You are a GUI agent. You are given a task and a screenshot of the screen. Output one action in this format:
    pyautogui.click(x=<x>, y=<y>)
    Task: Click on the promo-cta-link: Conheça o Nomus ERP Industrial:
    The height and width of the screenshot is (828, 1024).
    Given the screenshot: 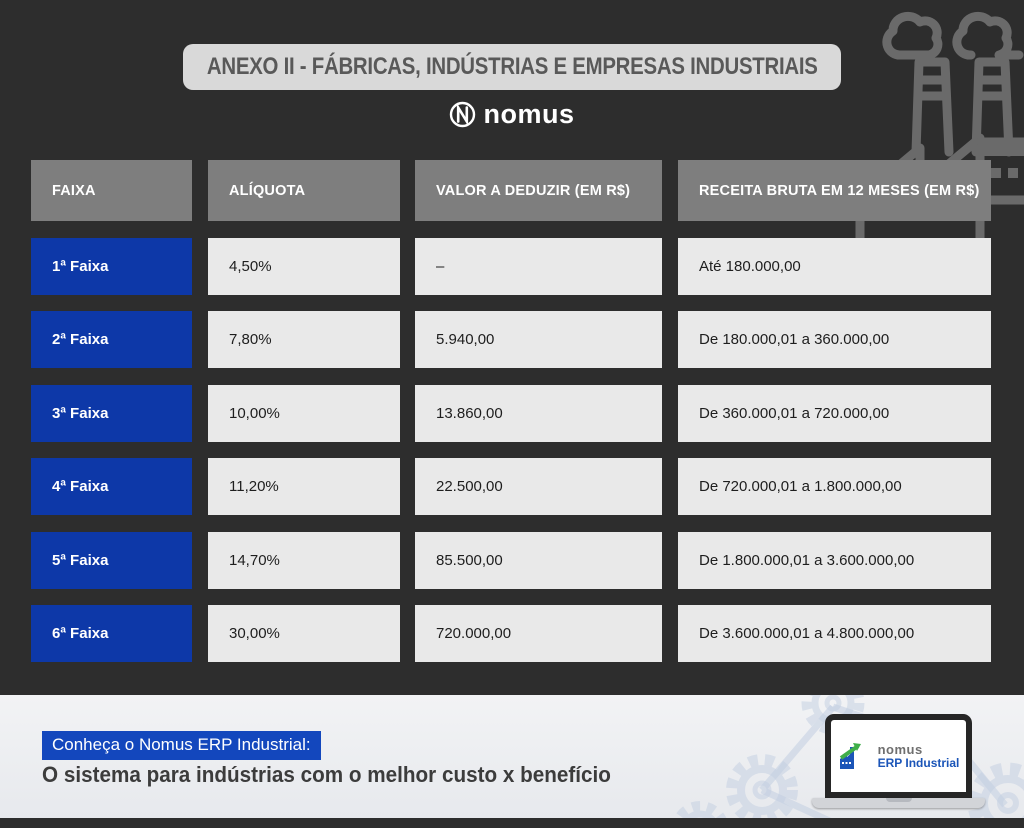 What is the action you would take?
    pyautogui.click(x=181, y=745)
    